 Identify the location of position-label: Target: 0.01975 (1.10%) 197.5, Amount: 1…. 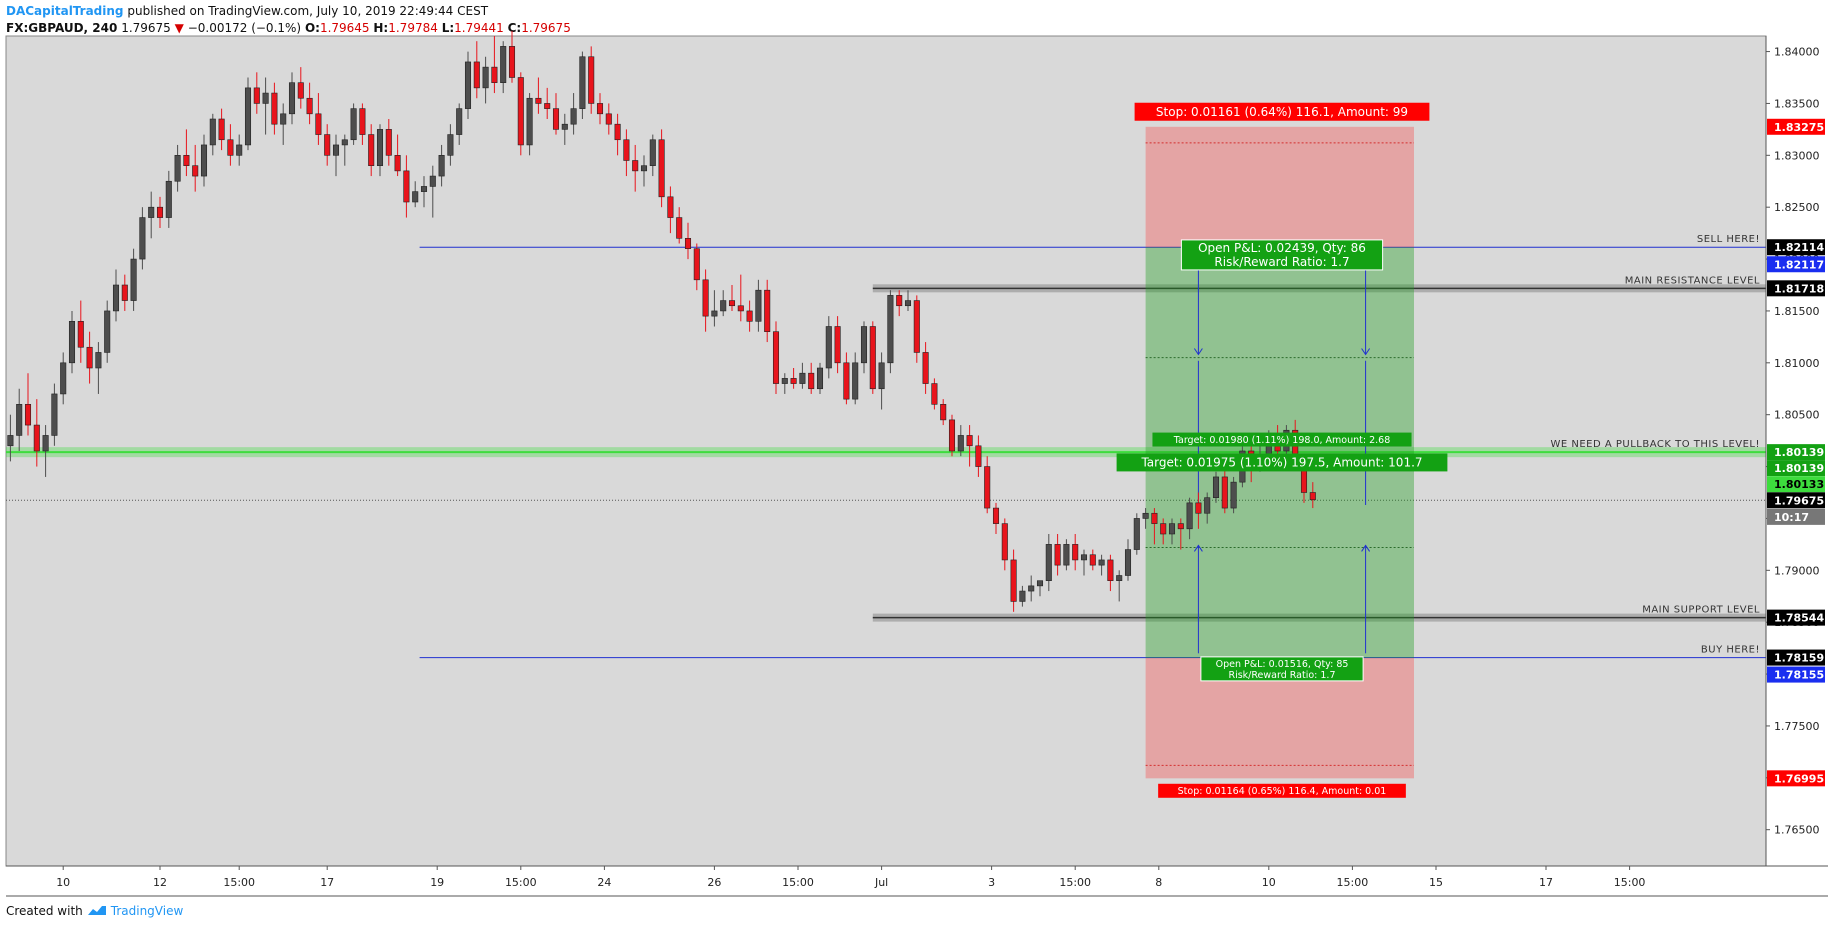
(1282, 462).